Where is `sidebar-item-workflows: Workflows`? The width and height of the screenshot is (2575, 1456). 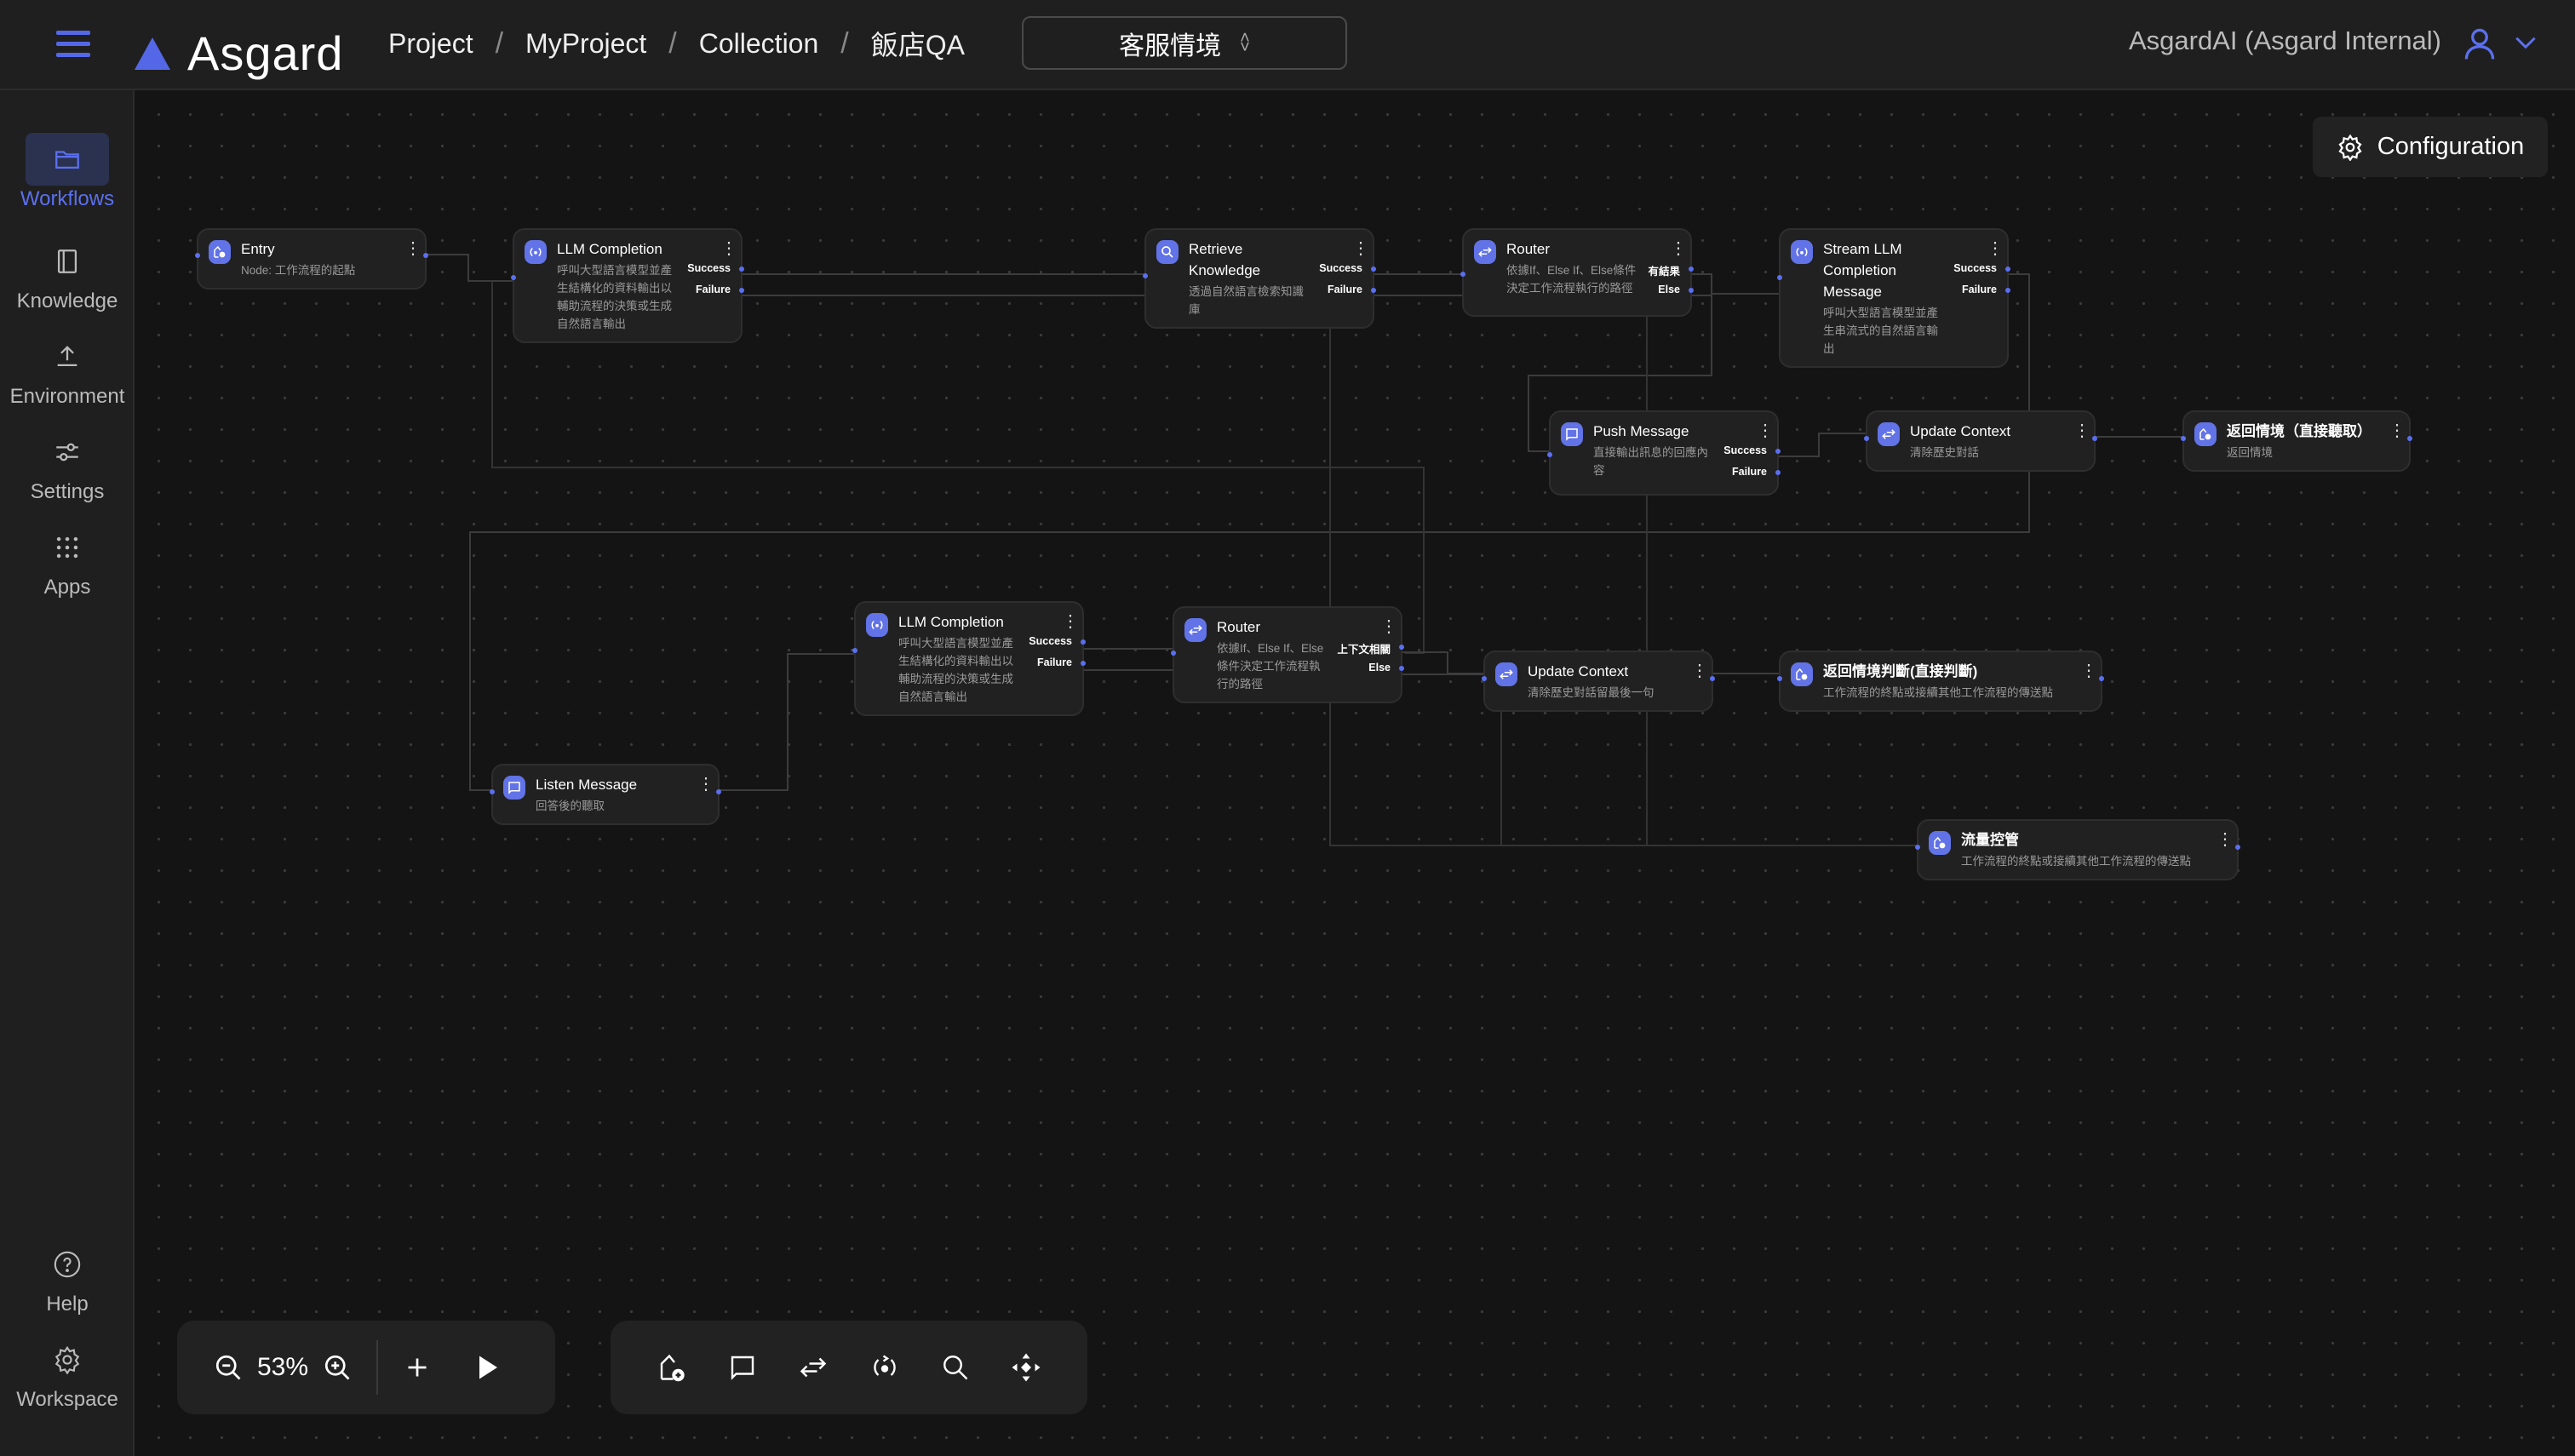
sidebar-item-workflows: Workflows is located at coordinates (67, 172).